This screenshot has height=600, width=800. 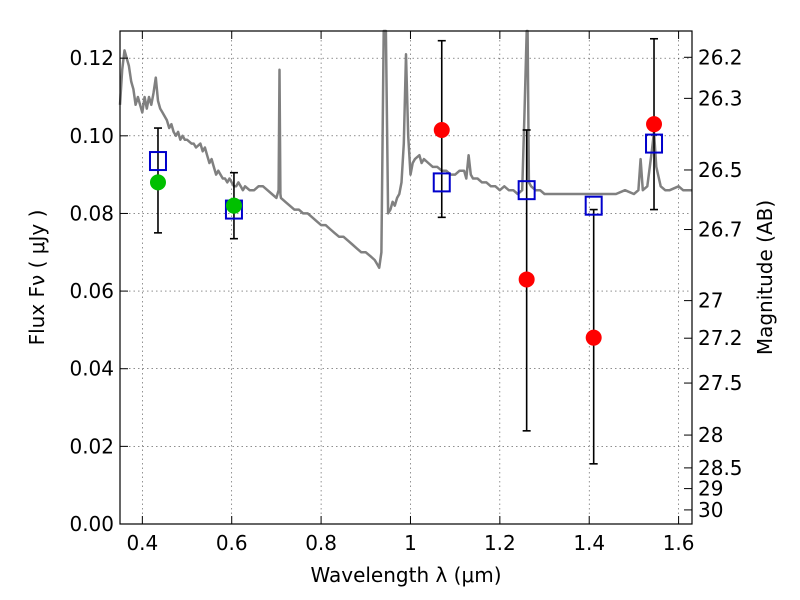 What do you see at coordinates (91, 213) in the screenshot?
I see `y-tick-label: 0.08` at bounding box center [91, 213].